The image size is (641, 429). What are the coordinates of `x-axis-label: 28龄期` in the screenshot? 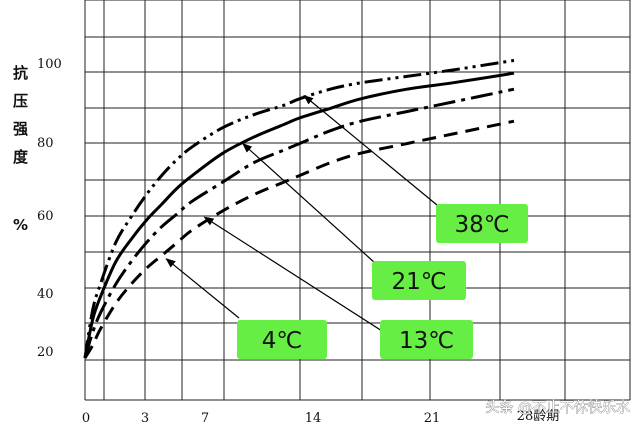 It's located at (538, 416).